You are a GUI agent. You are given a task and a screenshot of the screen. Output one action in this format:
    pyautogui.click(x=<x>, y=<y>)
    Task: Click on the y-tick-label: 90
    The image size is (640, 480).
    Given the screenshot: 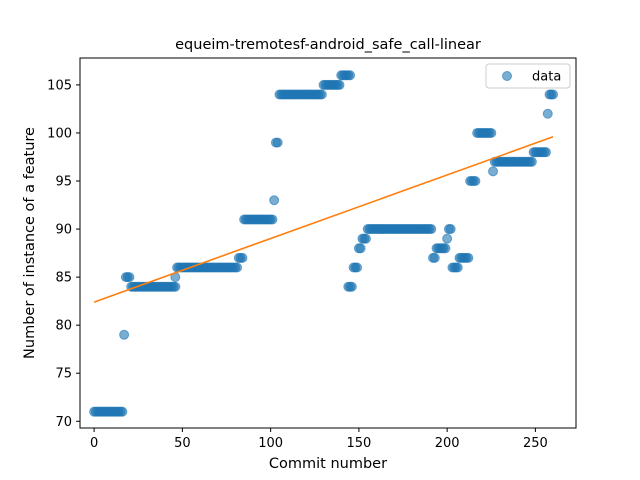 What is the action you would take?
    pyautogui.click(x=63, y=230)
    